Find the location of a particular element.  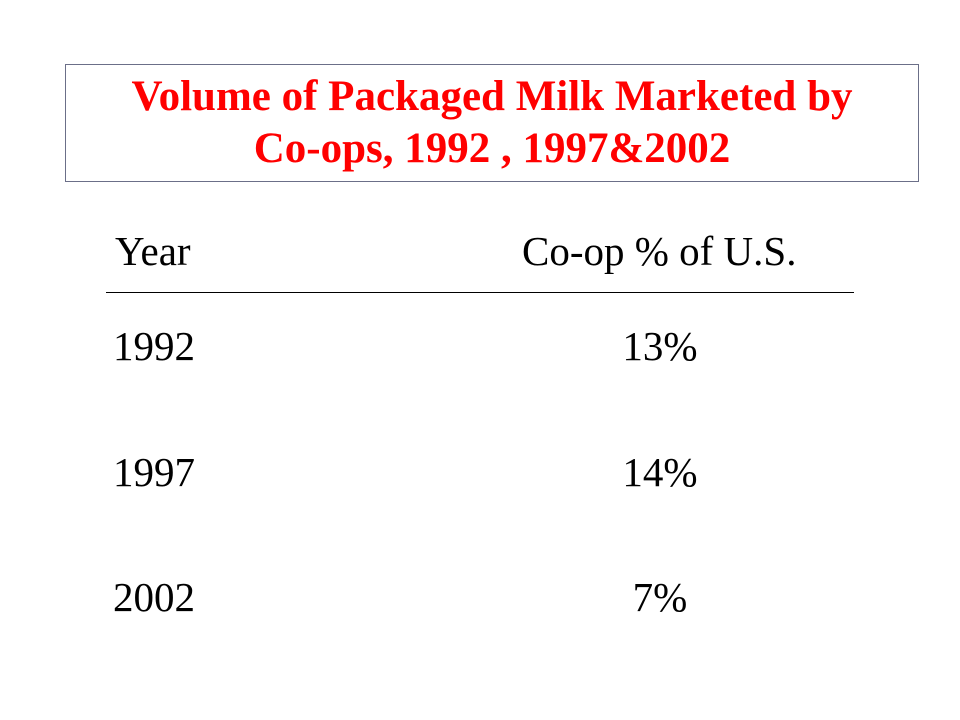

table-row: 1992 13% is located at coordinates (480, 346).